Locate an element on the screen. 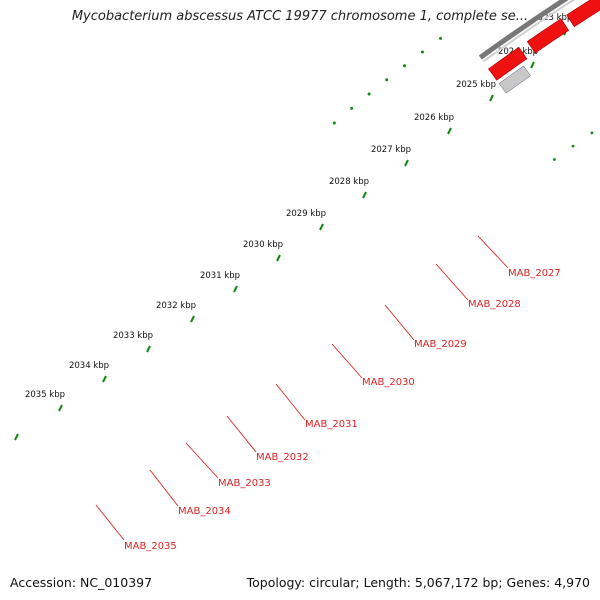 This screenshot has height=600, width=600. tick-label: 2035 kbp is located at coordinates (45, 395).